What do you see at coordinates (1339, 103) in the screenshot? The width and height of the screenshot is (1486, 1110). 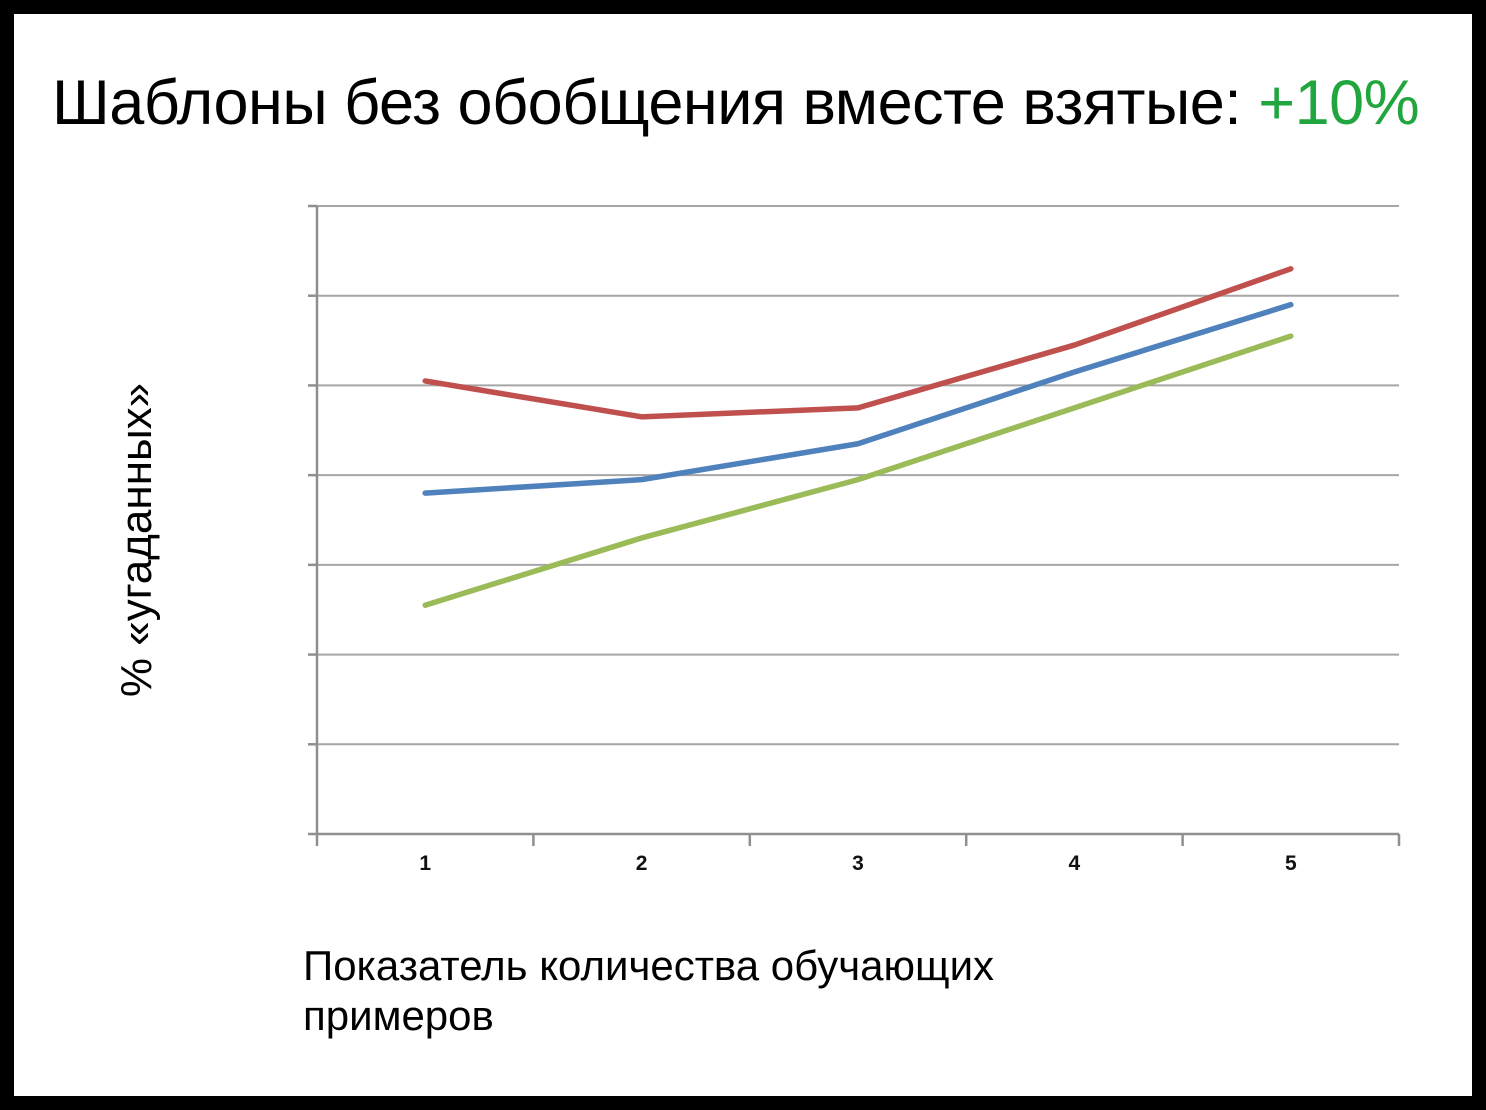 I see `title-highlight: +10%` at bounding box center [1339, 103].